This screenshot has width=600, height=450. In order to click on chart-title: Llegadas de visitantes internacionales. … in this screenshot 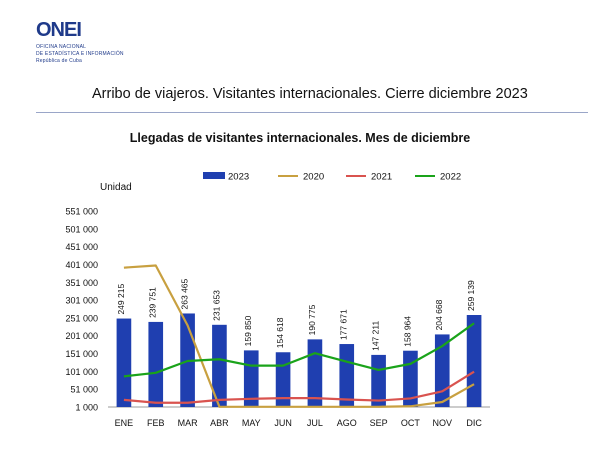, I will do `click(300, 138)`.